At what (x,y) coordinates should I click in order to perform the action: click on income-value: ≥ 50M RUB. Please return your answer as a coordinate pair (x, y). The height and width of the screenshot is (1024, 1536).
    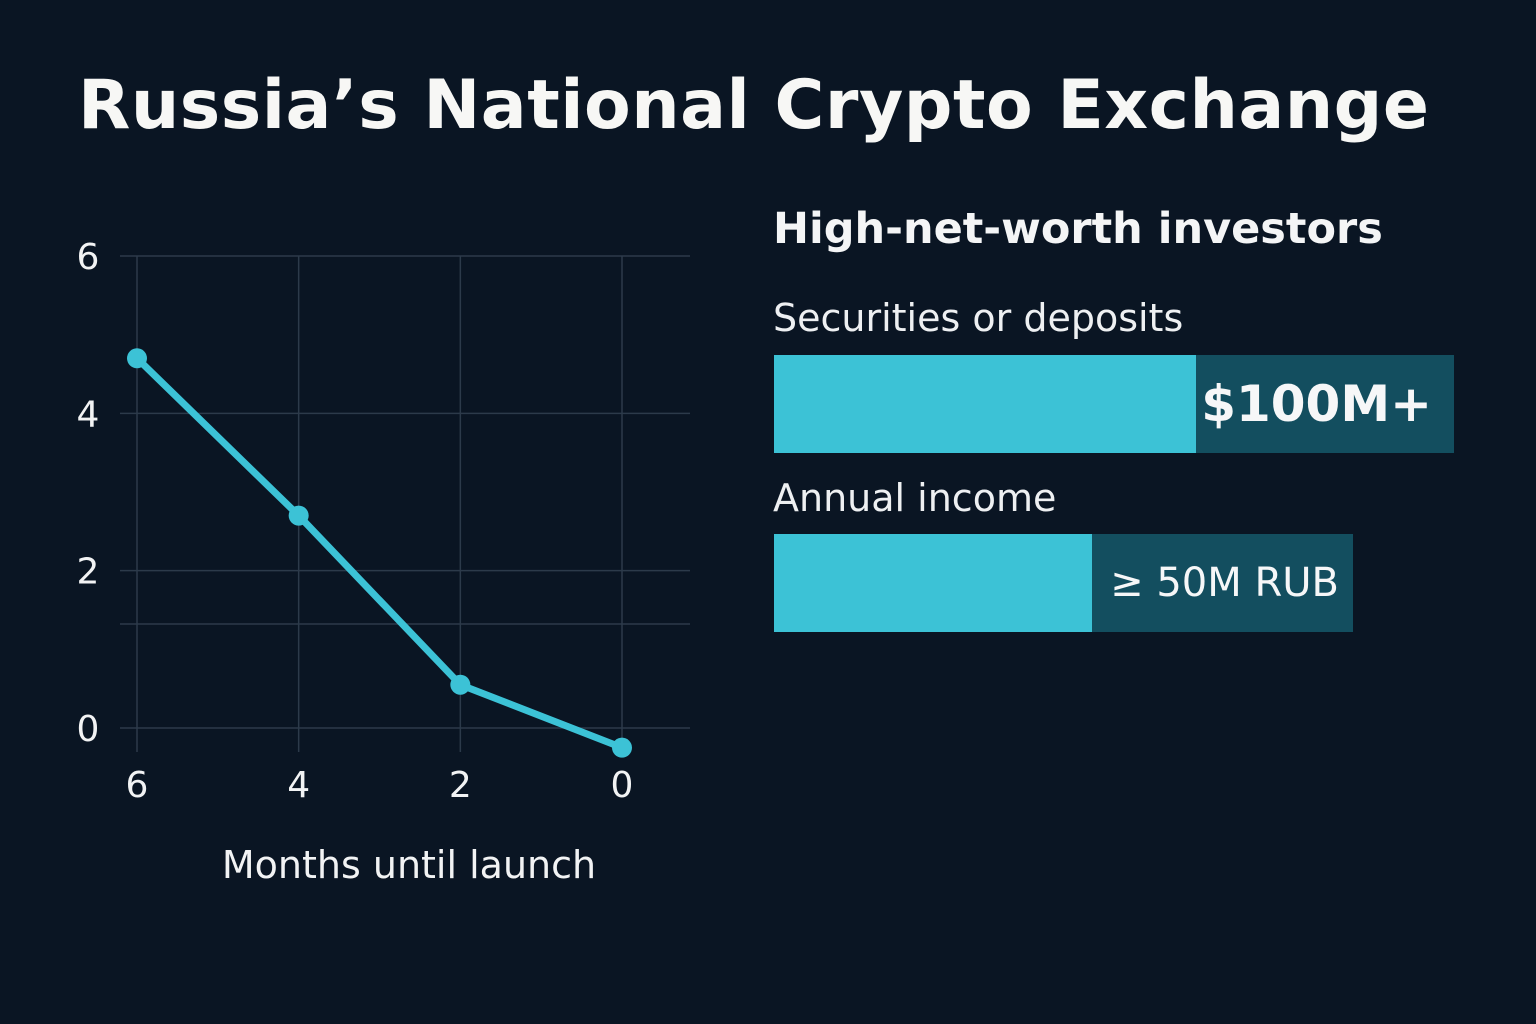
    Looking at the image, I should click on (1224, 583).